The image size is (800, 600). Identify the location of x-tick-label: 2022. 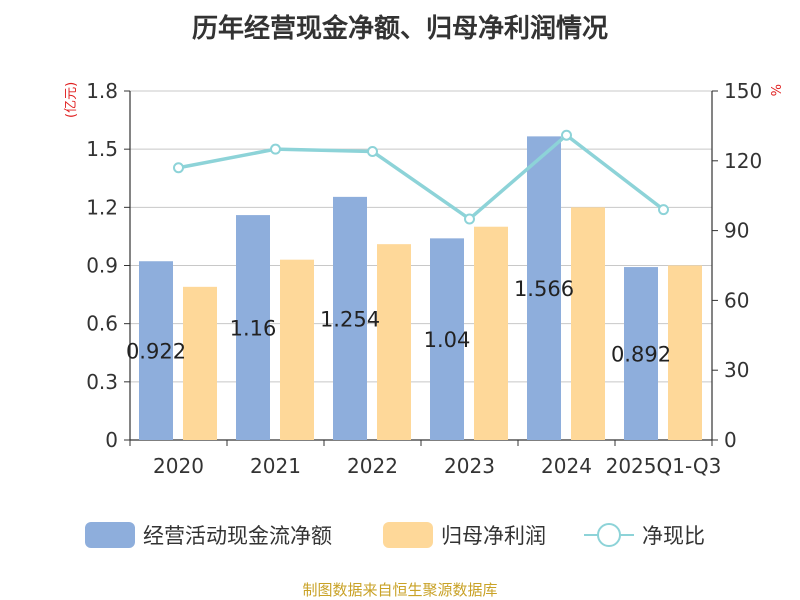
(372, 466).